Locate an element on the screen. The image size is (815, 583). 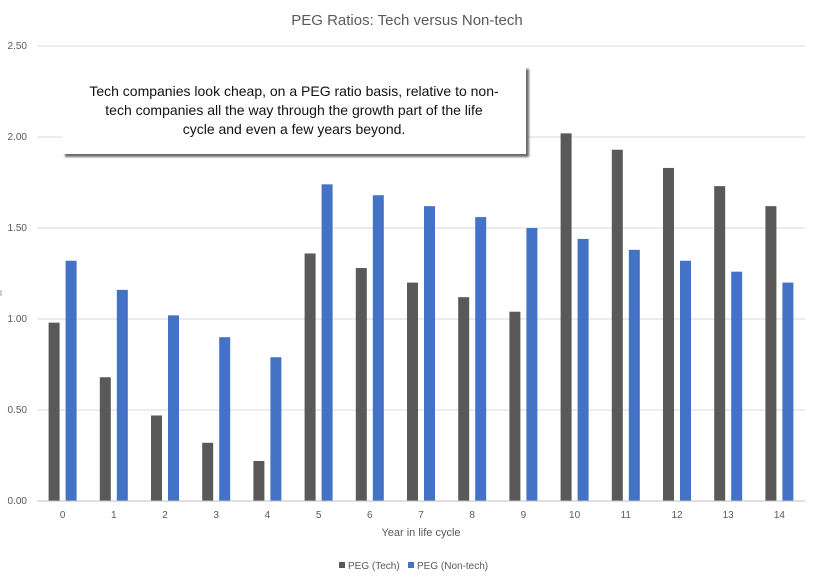
y-tick-label: 0.00 is located at coordinates (18, 501).